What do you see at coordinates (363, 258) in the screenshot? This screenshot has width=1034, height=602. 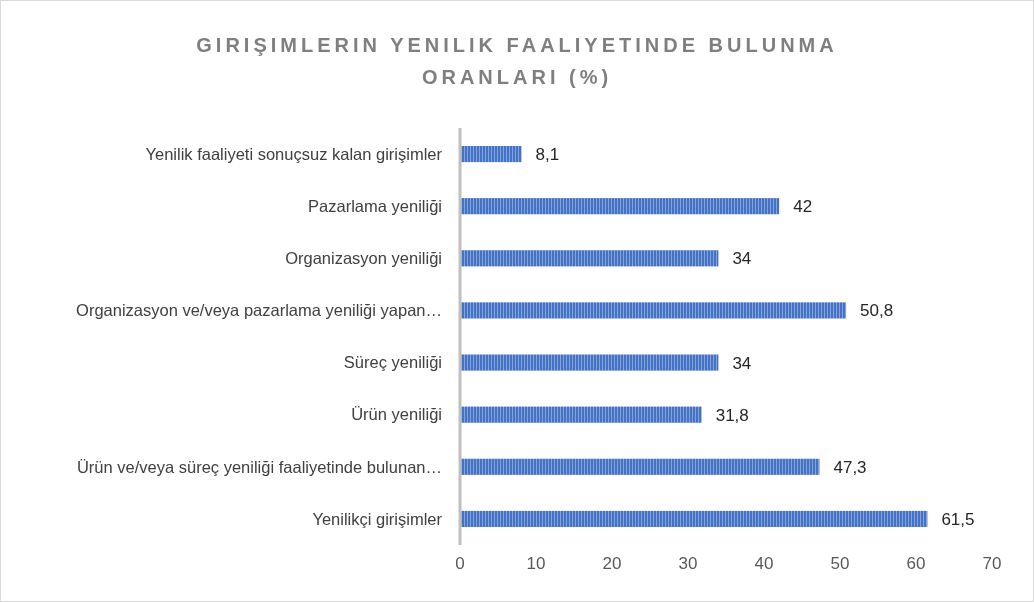 I see `y-tick-label: Organizasyon yeniliği` at bounding box center [363, 258].